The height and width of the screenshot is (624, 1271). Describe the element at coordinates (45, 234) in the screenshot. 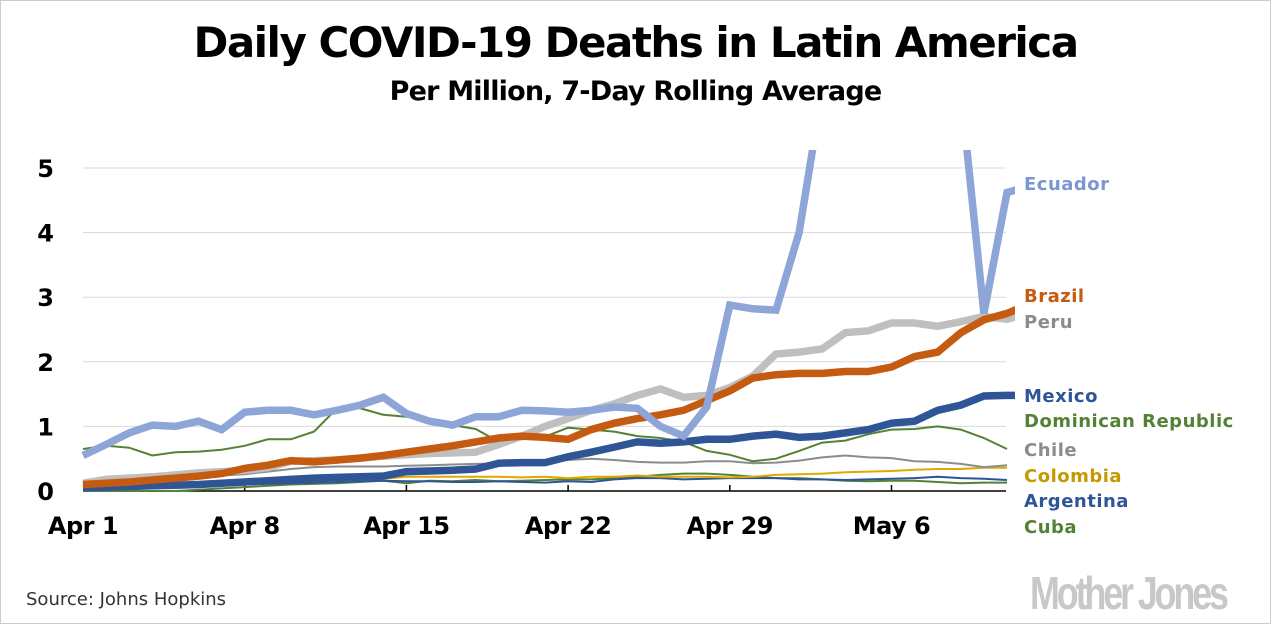

I see `y-tick-label: 4` at that location.